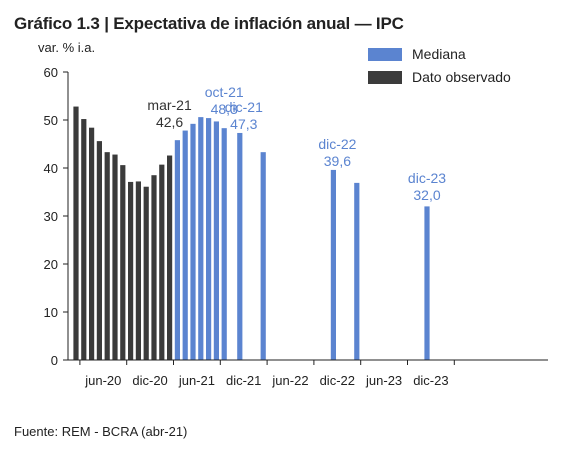  I want to click on annotation-value-oct-21: 48,3, so click(224, 109).